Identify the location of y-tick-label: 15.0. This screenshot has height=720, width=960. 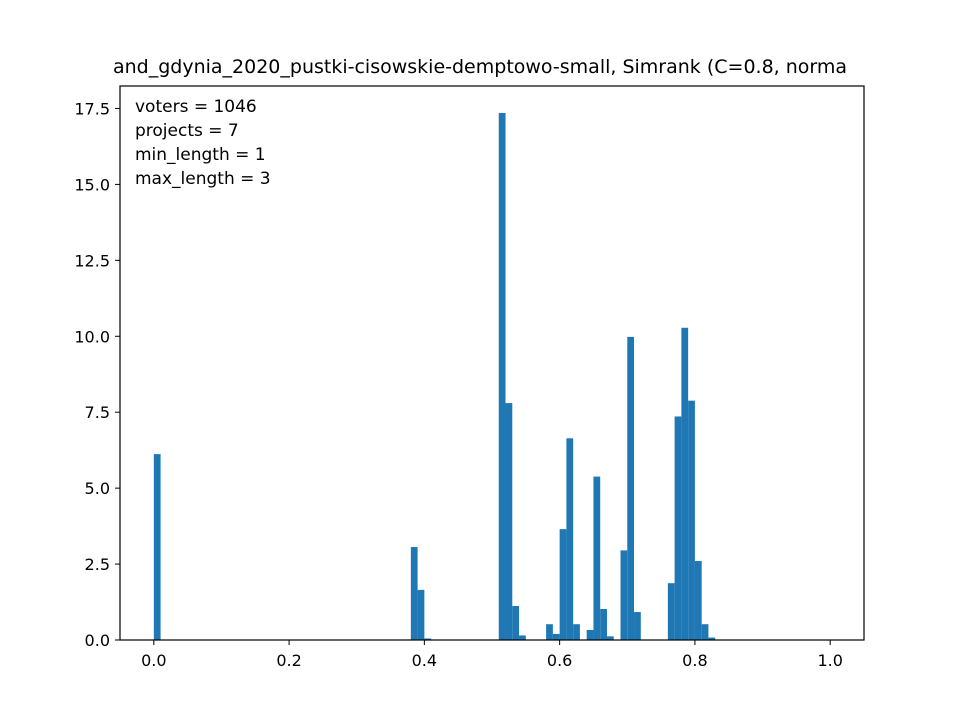
(92, 184).